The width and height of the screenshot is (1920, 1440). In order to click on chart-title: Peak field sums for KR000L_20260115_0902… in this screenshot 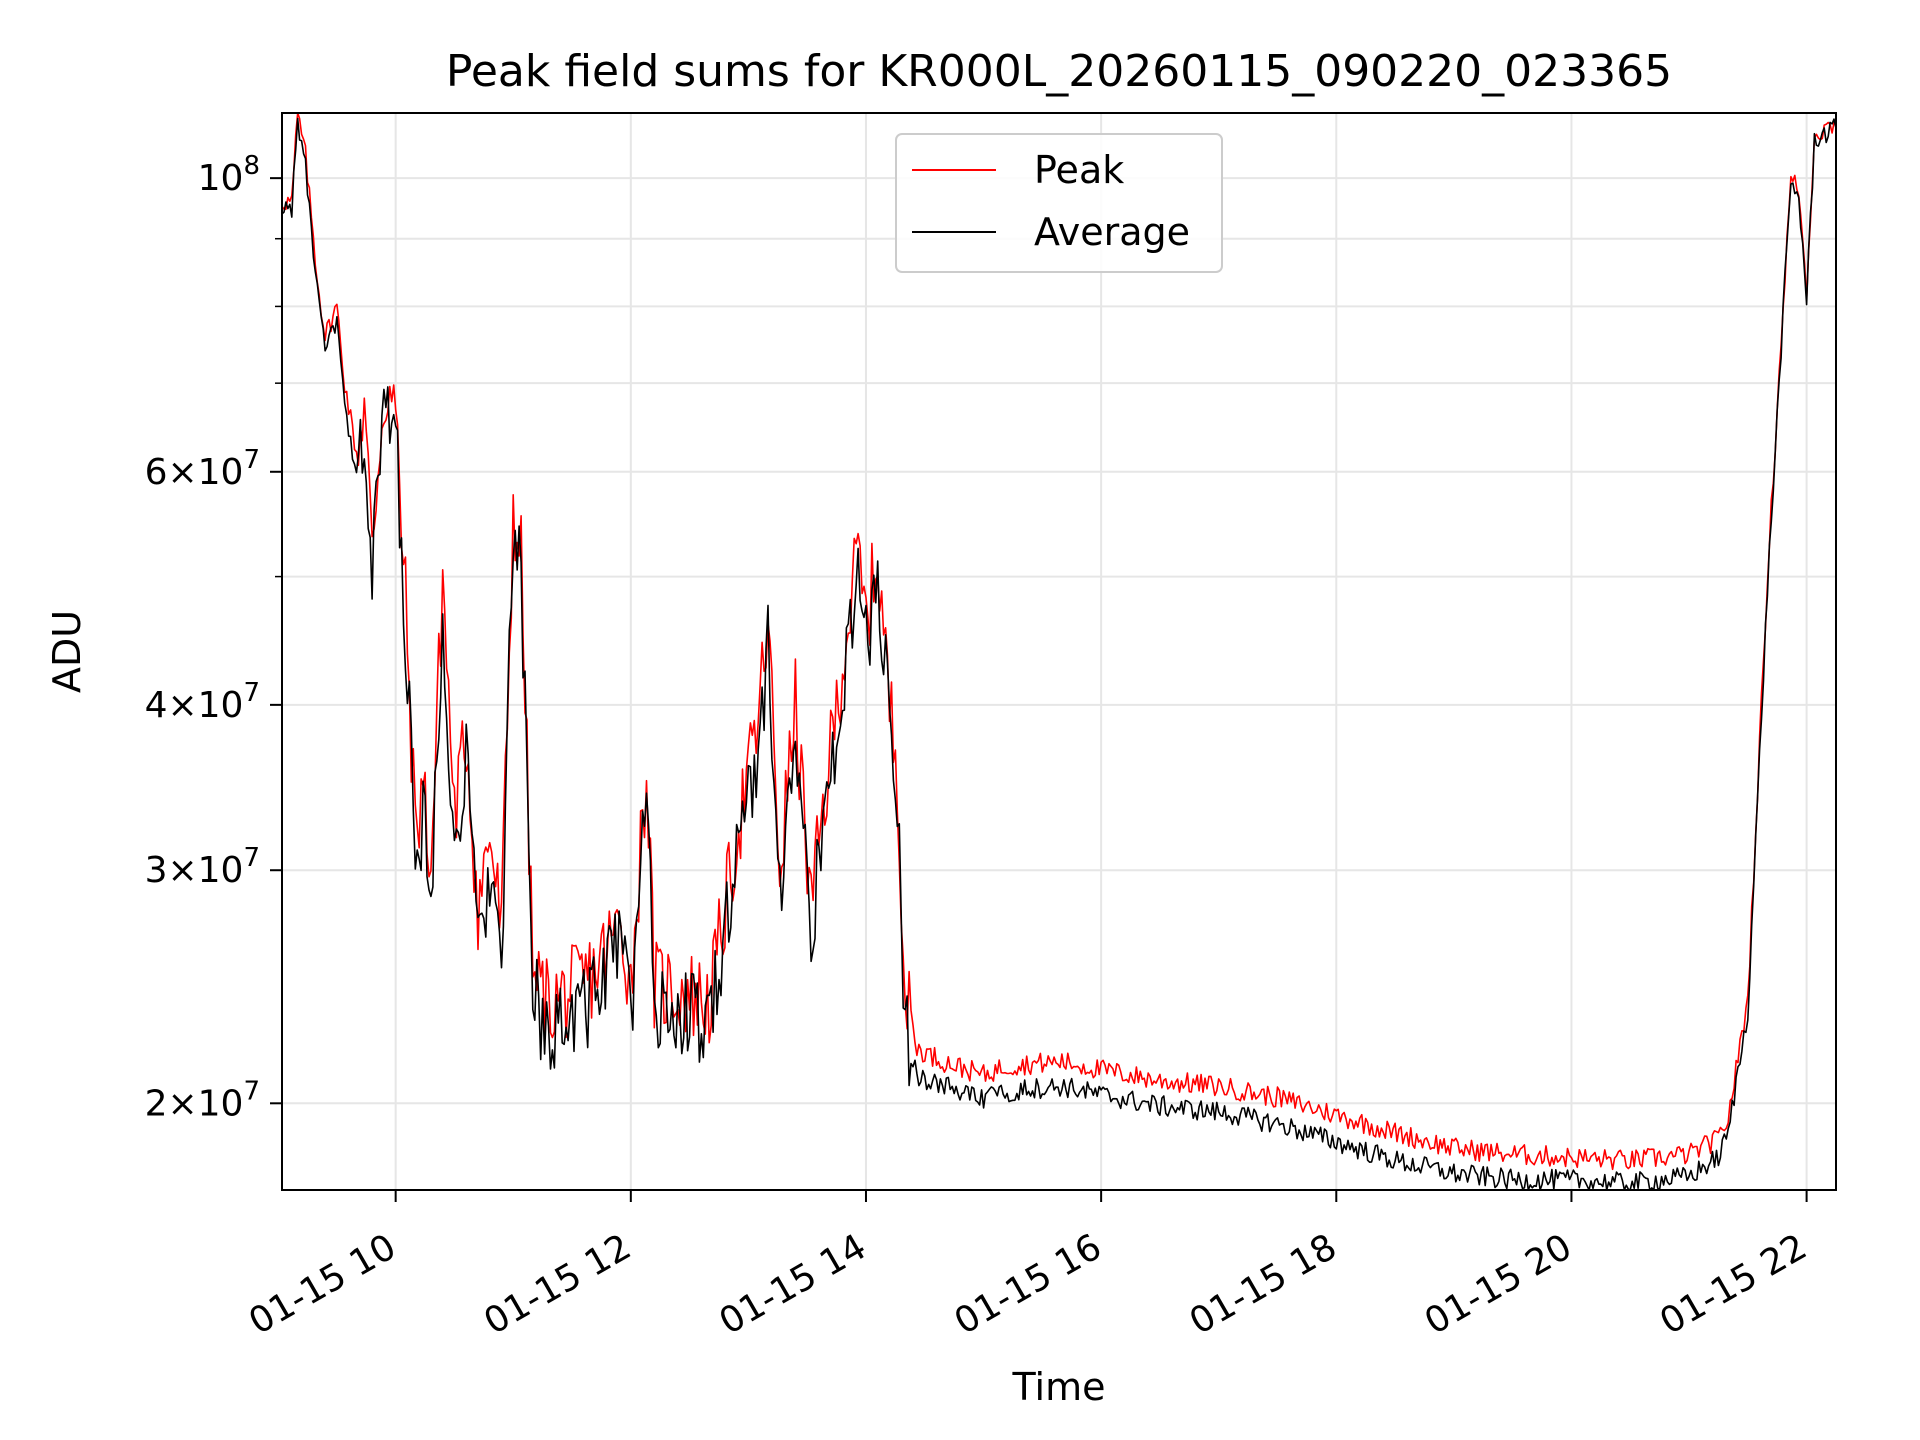, I will do `click(1059, 71)`.